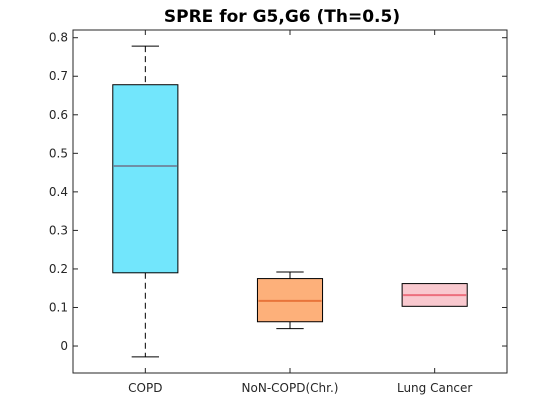  I want to click on y-tick-label: 0.1, so click(58, 307).